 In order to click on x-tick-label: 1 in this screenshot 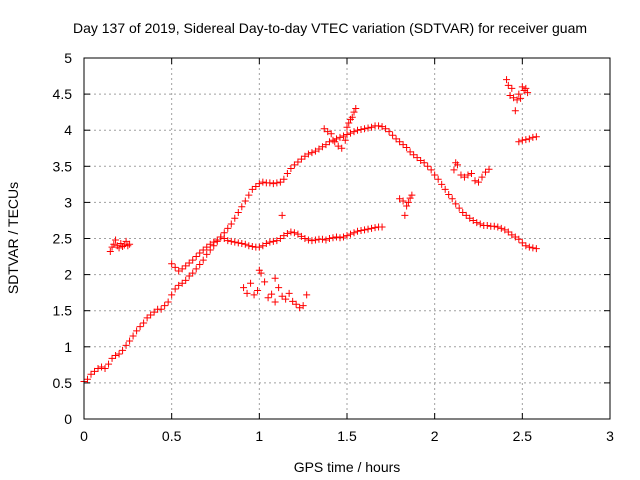, I will do `click(259, 436)`.